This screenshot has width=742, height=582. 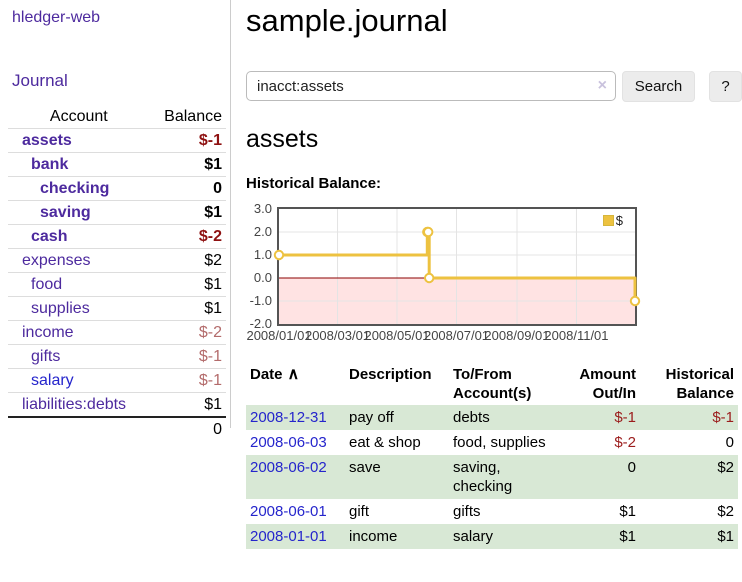 What do you see at coordinates (729, 442) in the screenshot?
I see `transaction-balance: 0` at bounding box center [729, 442].